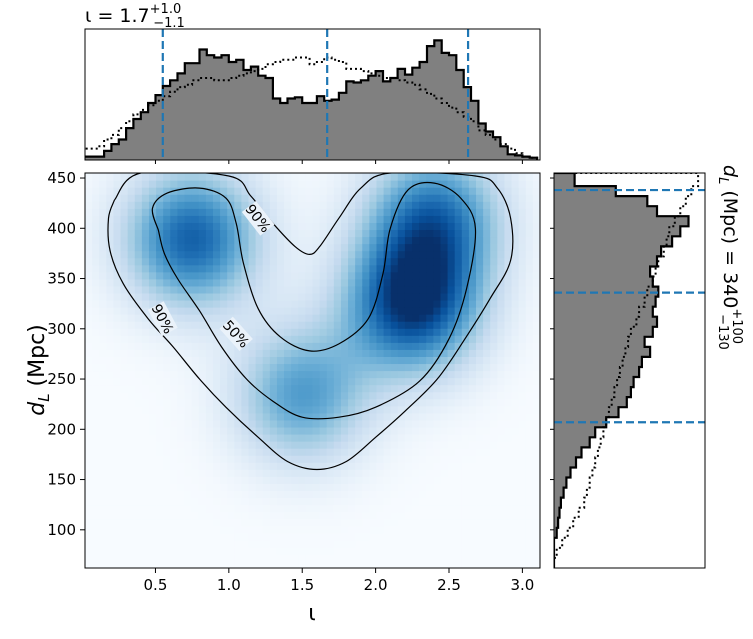 The image size is (753, 639). I want to click on y-tick-label: 100, so click(61, 530).